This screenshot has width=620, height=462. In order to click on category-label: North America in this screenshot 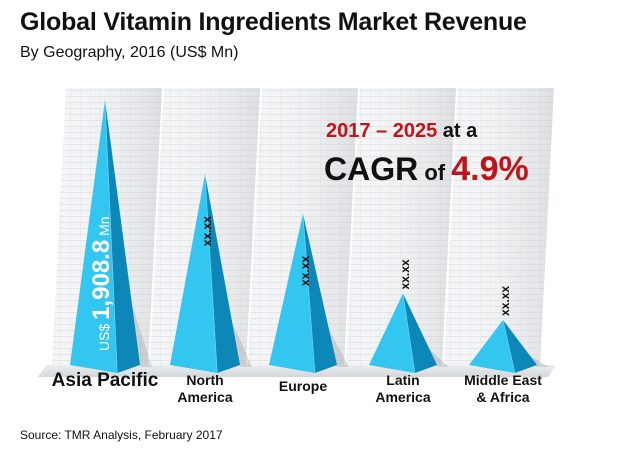, I will do `click(204, 388)`.